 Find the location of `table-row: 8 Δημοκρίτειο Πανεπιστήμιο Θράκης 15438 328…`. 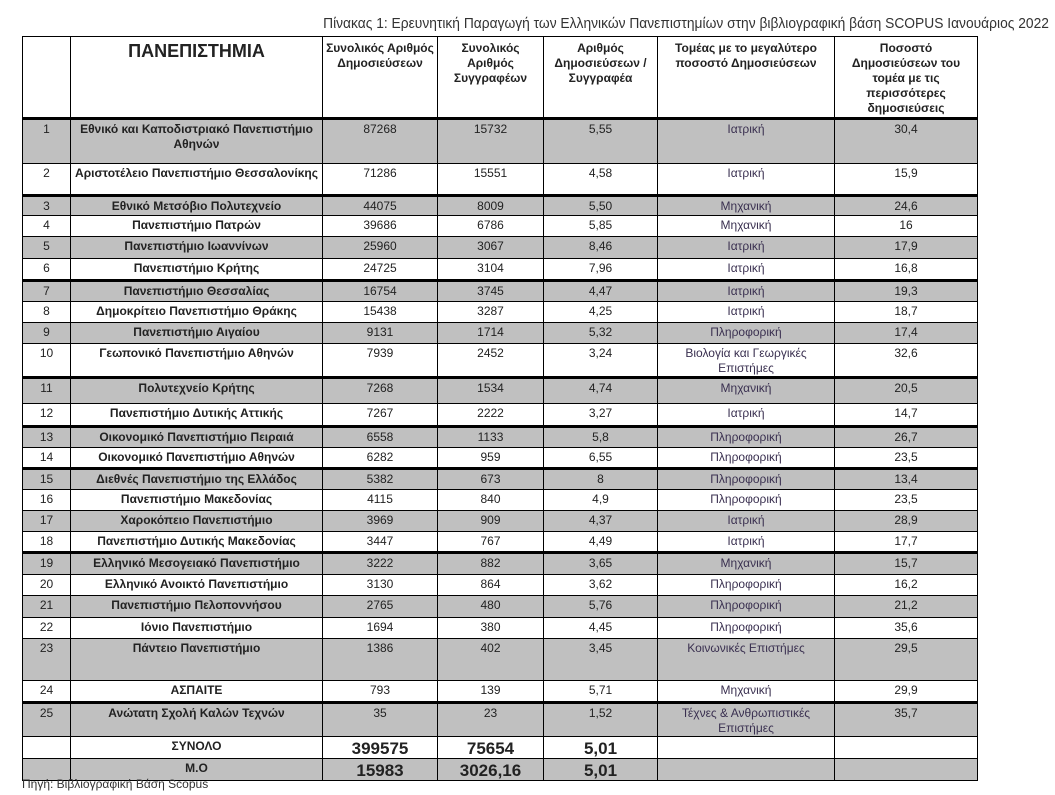

table-row: 8 Δημοκρίτειο Πανεπιστήμιο Θράκης 15438 328… is located at coordinates (500, 312).